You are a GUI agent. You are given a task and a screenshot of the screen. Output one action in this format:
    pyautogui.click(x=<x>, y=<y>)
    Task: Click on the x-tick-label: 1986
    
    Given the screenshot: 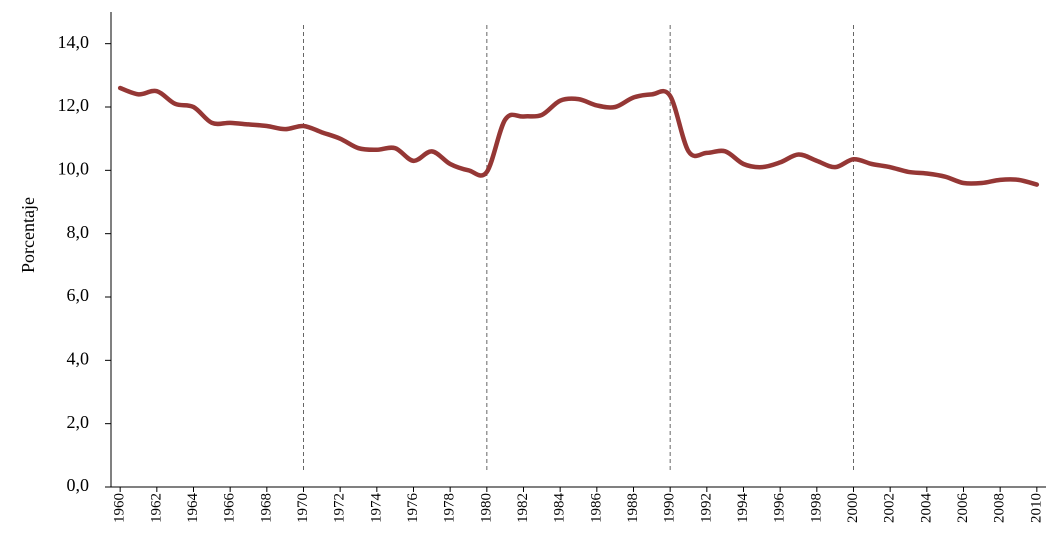 What is the action you would take?
    pyautogui.click(x=596, y=508)
    